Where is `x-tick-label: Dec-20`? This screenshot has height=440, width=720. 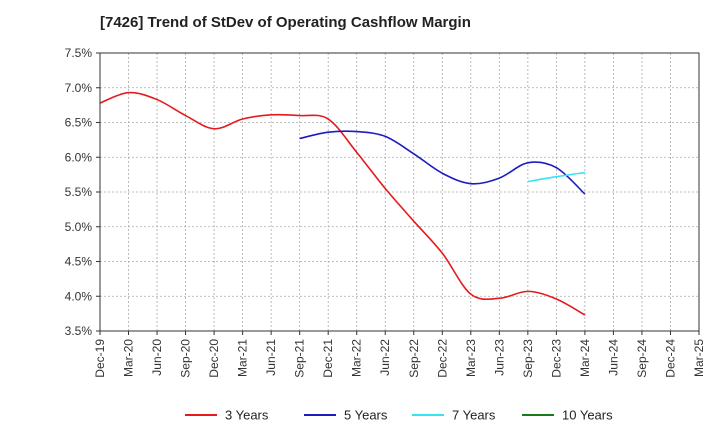
x-tick-label: Dec-20 is located at coordinates (214, 358).